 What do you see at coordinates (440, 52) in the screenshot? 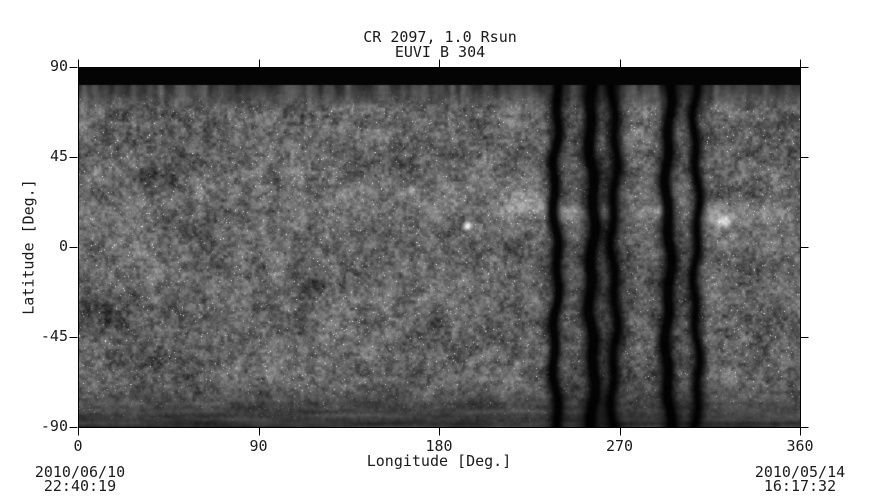
I see `figure-subtitle: EUVI B 304` at bounding box center [440, 52].